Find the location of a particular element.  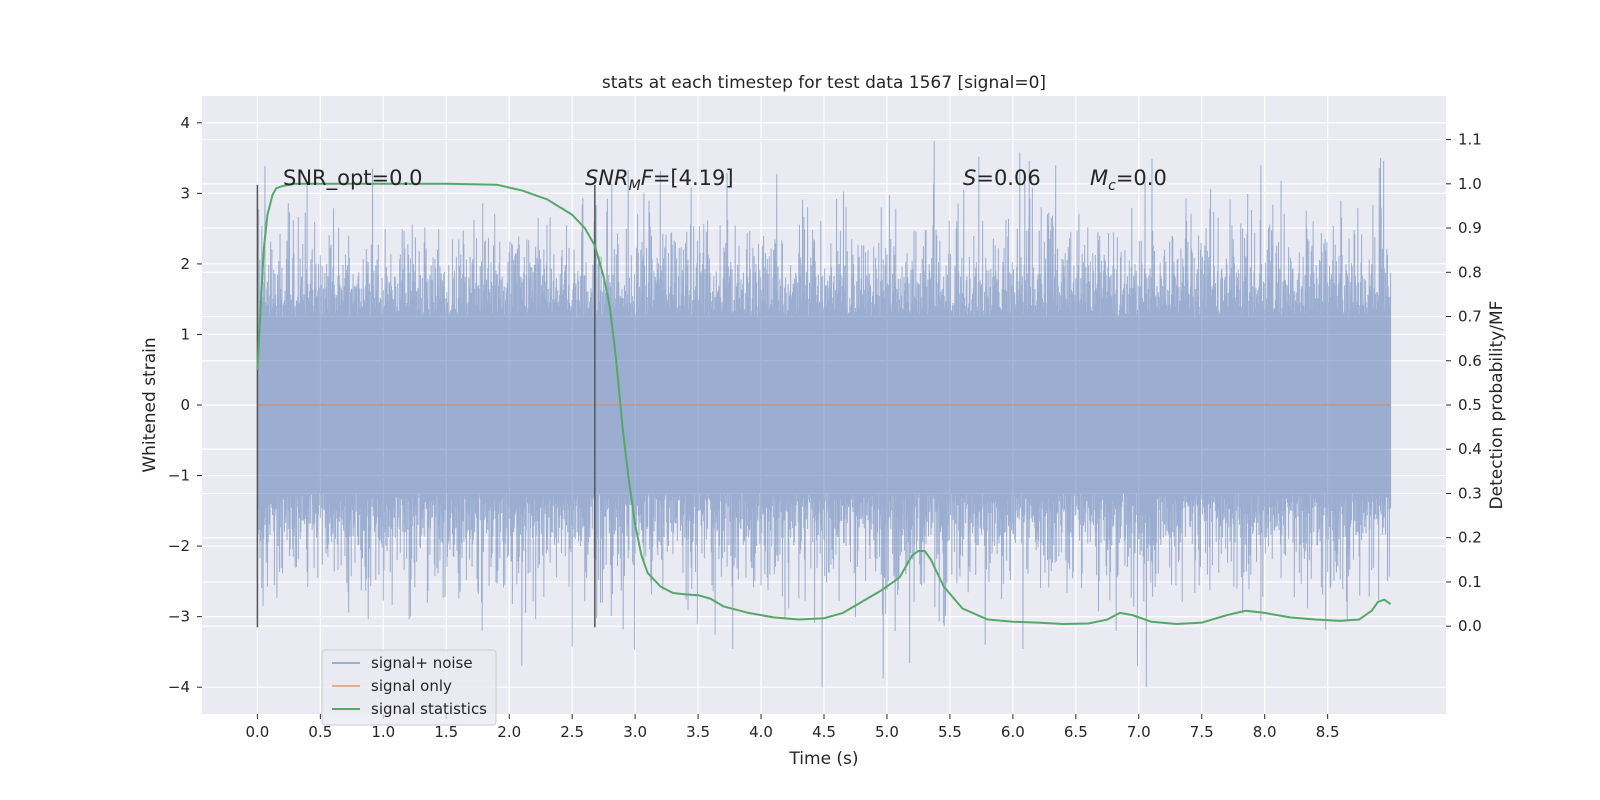

annotation-s-number: =0.06 is located at coordinates (1008, 178).